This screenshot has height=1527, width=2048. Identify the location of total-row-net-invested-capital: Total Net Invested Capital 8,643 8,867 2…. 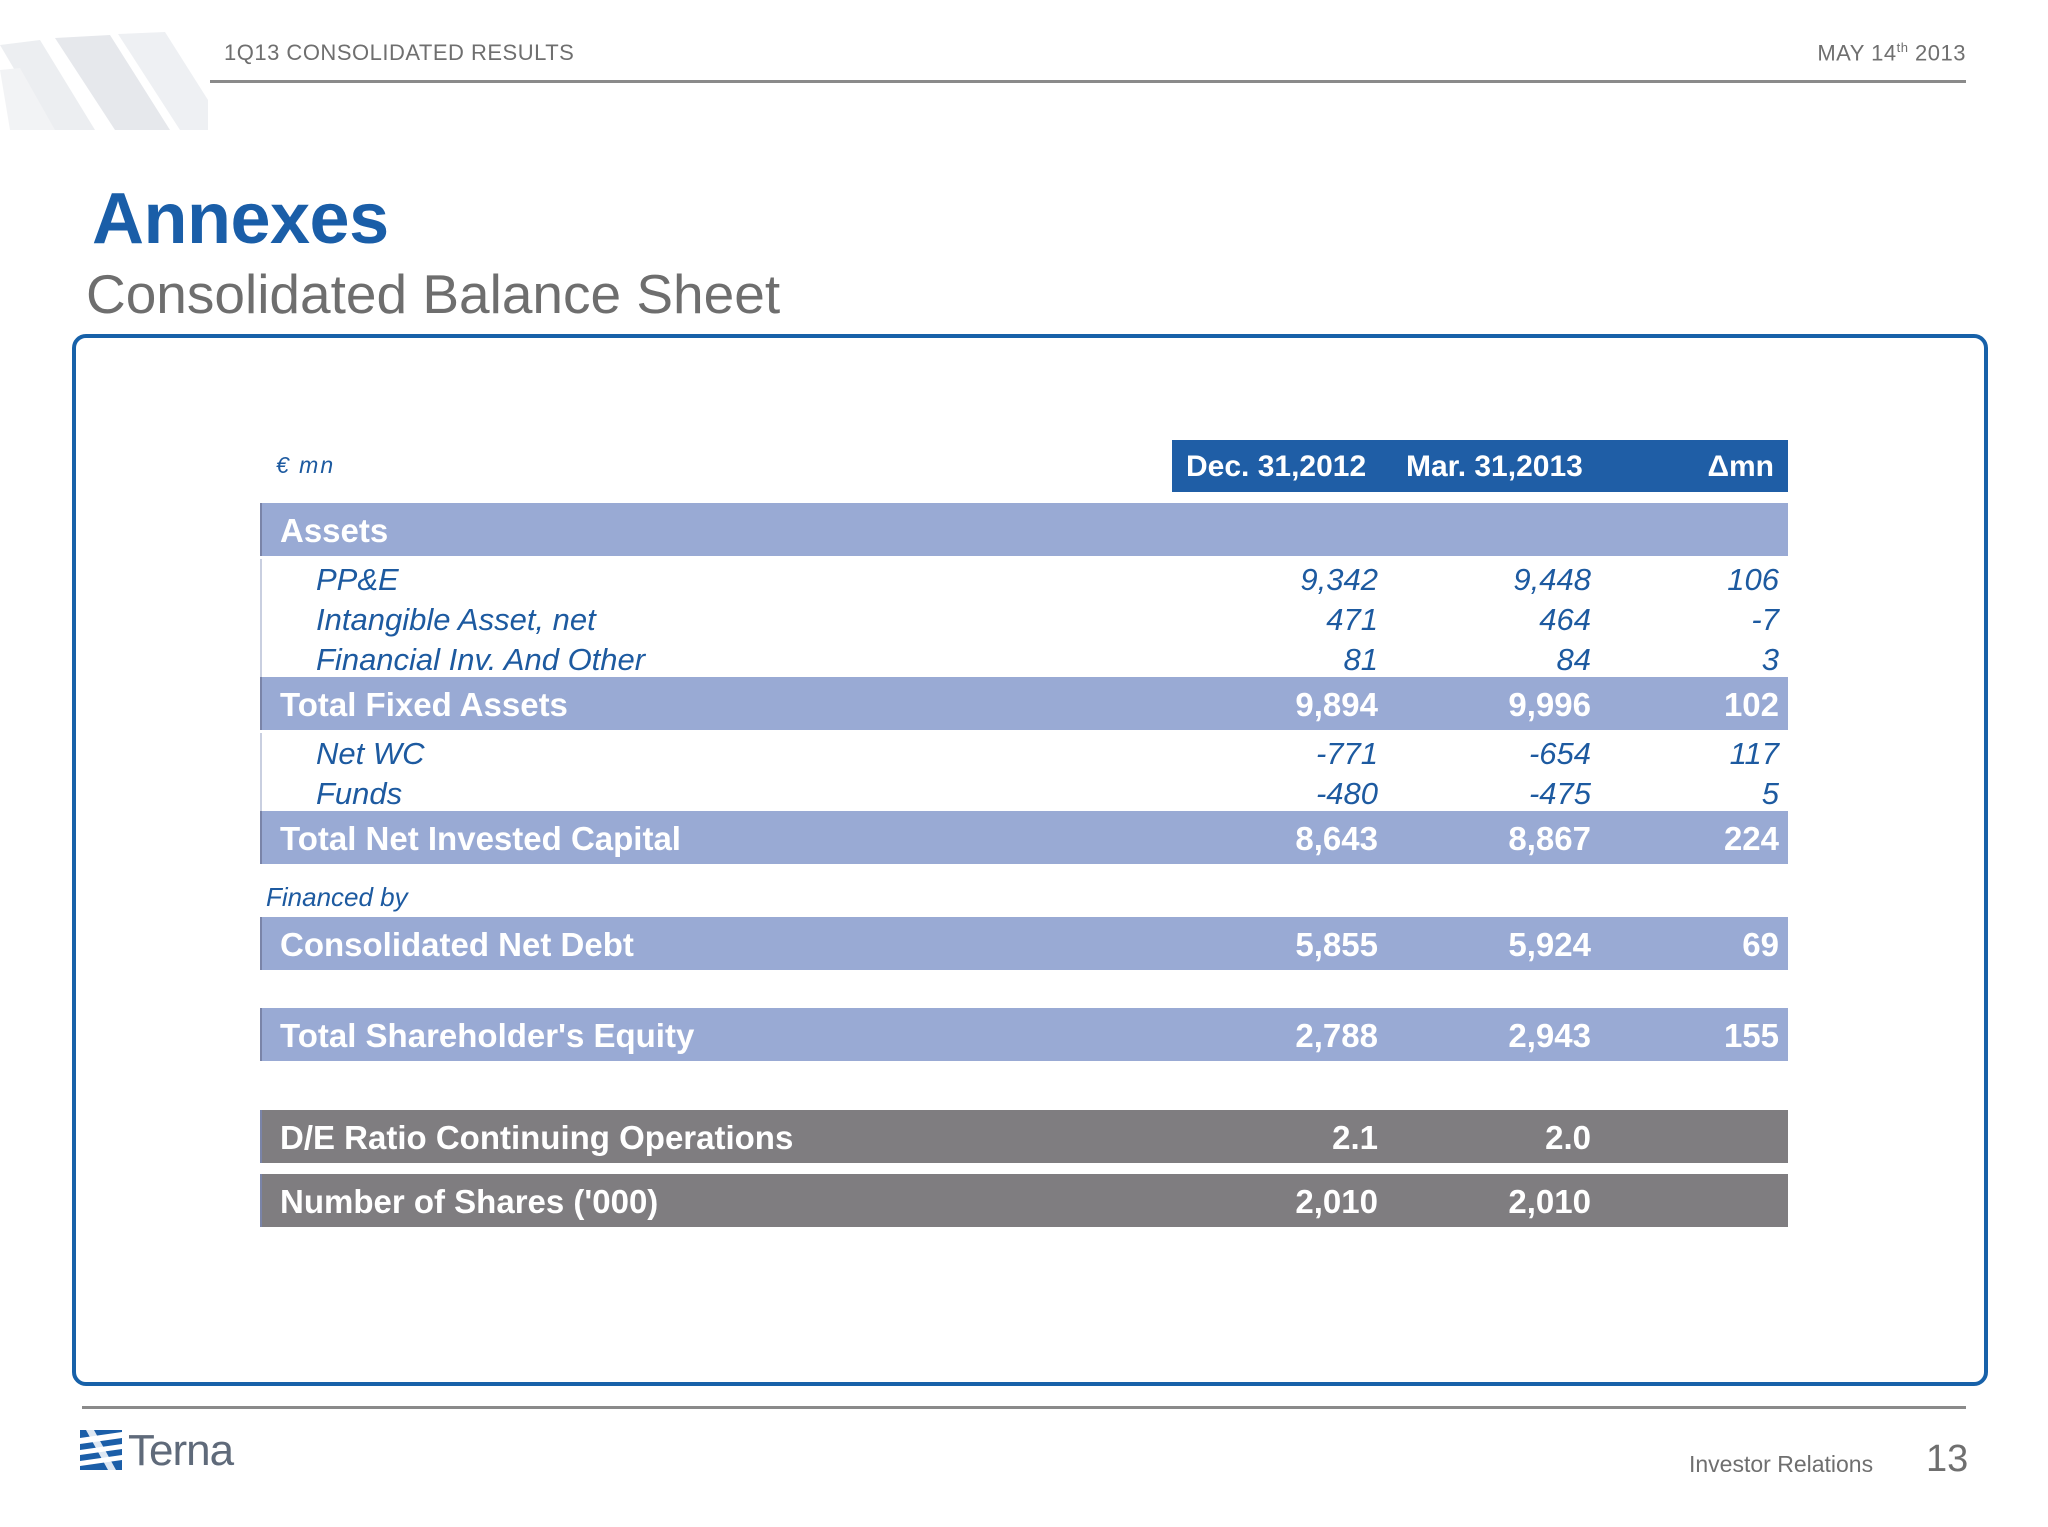
(1024, 837).